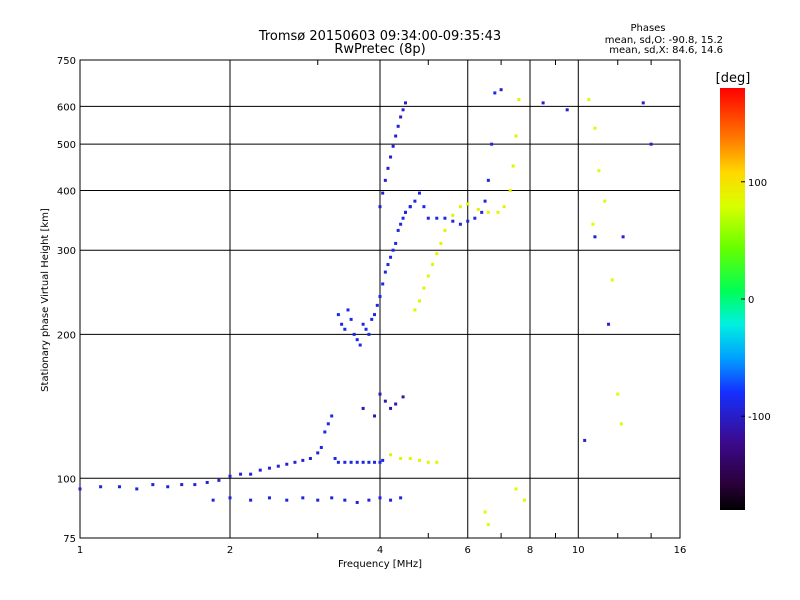 This screenshot has height=600, width=800. Describe the element at coordinates (69, 539) in the screenshot. I see `y-tick-label: 75` at that location.